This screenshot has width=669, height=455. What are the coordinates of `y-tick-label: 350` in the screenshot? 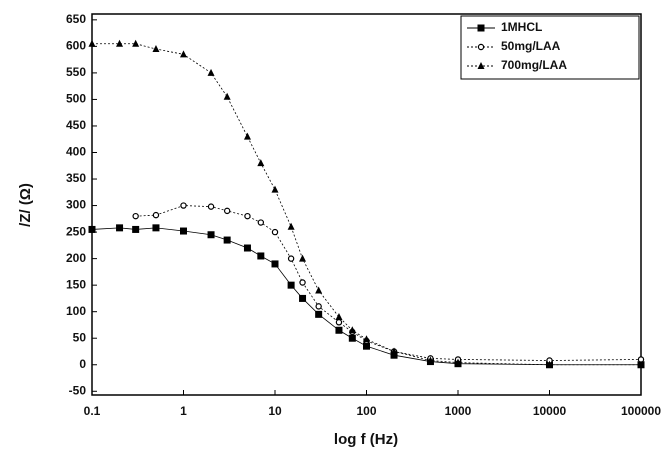 It's located at (76, 178).